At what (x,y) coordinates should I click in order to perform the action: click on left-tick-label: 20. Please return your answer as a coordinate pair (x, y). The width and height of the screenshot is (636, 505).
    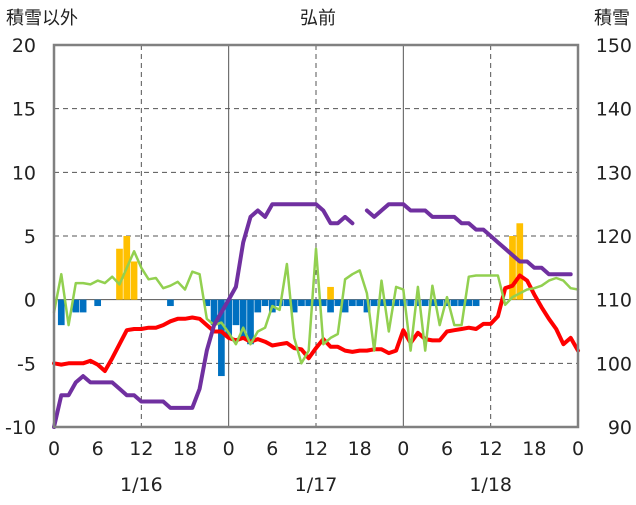
    Looking at the image, I should click on (24, 46).